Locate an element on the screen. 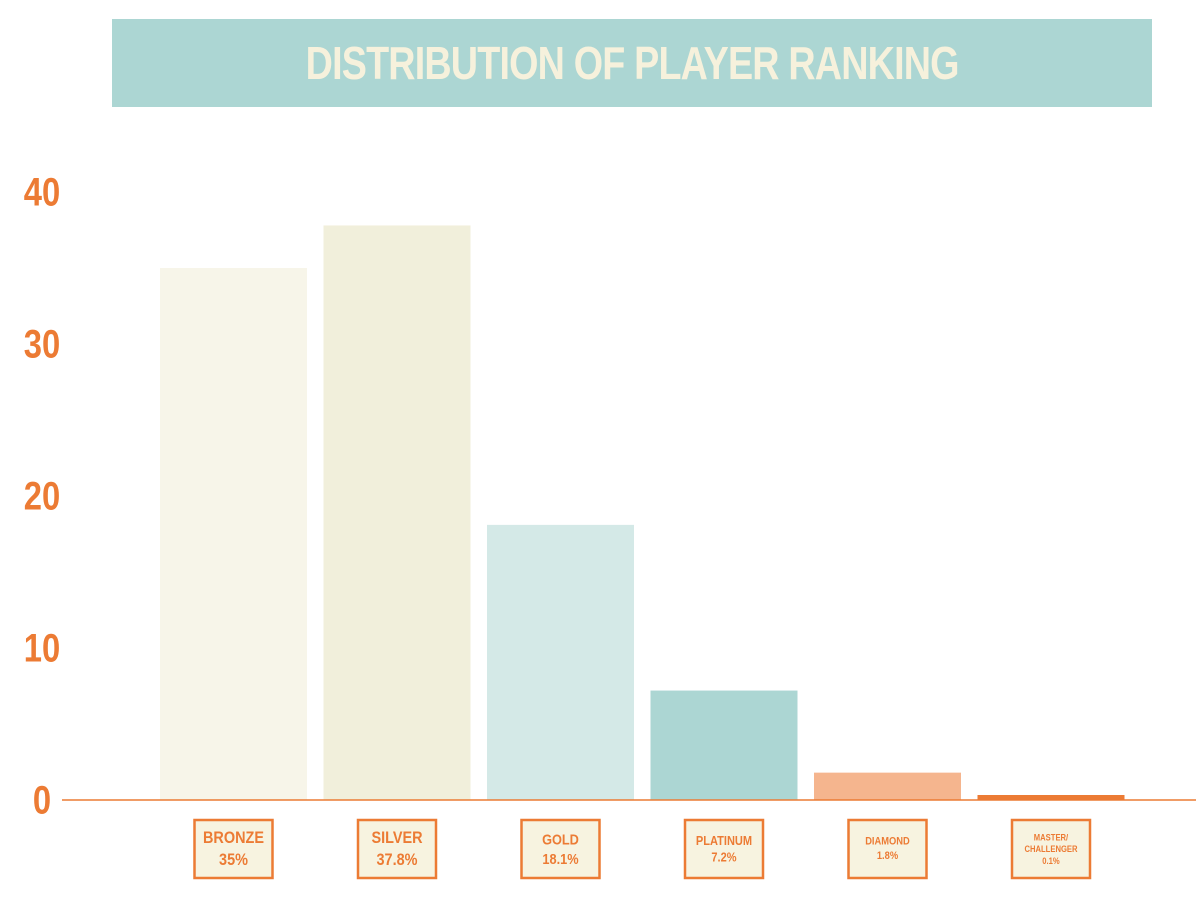  bar-diamond is located at coordinates (887, 786).